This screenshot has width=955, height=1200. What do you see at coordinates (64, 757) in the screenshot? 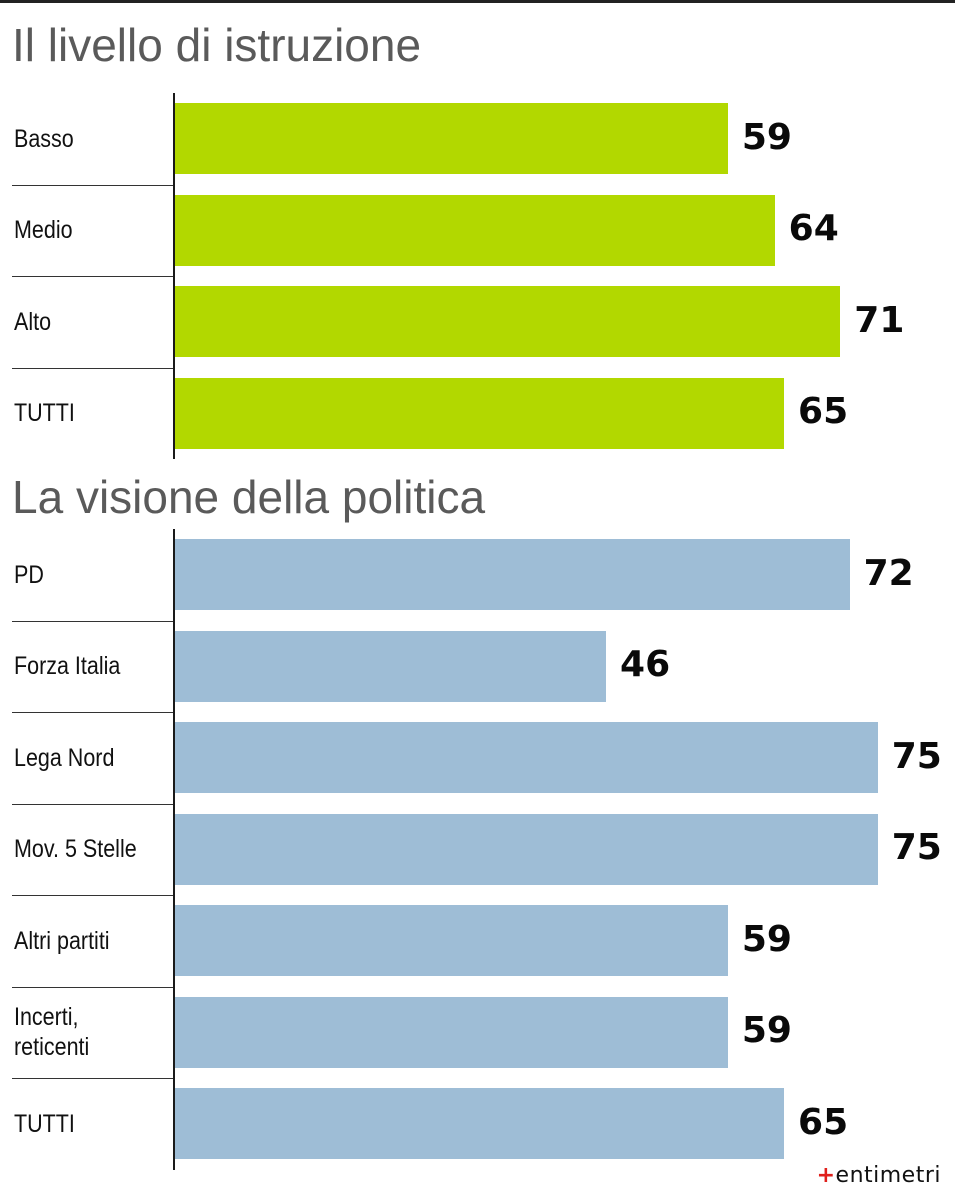
I see `category-label: Lega Nord` at bounding box center [64, 757].